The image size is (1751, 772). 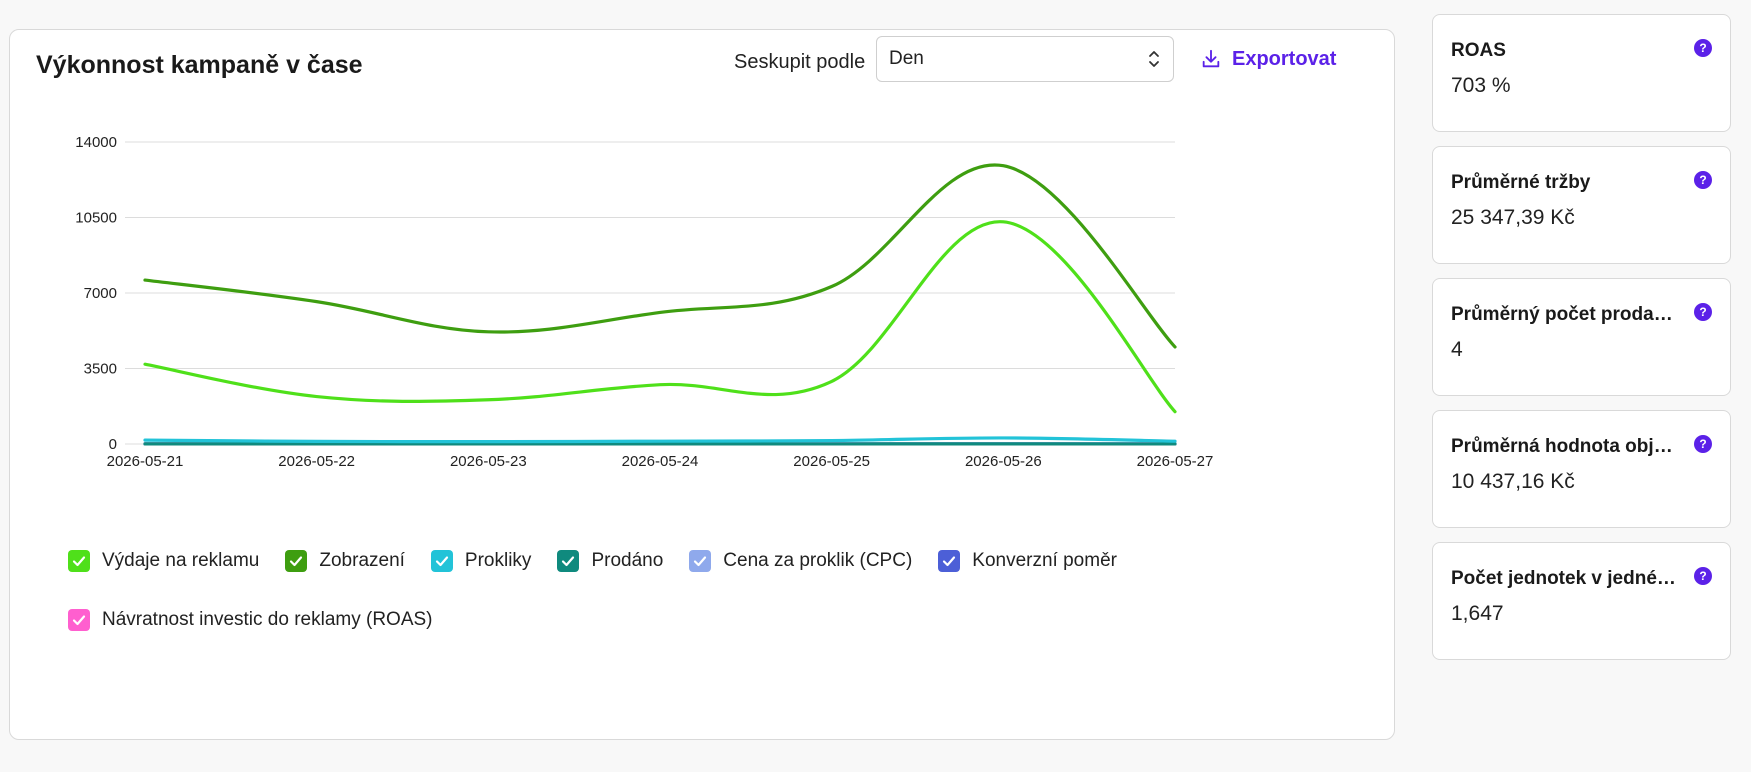 I want to click on legend-label: Cena za proklik (CPC), so click(x=818, y=560).